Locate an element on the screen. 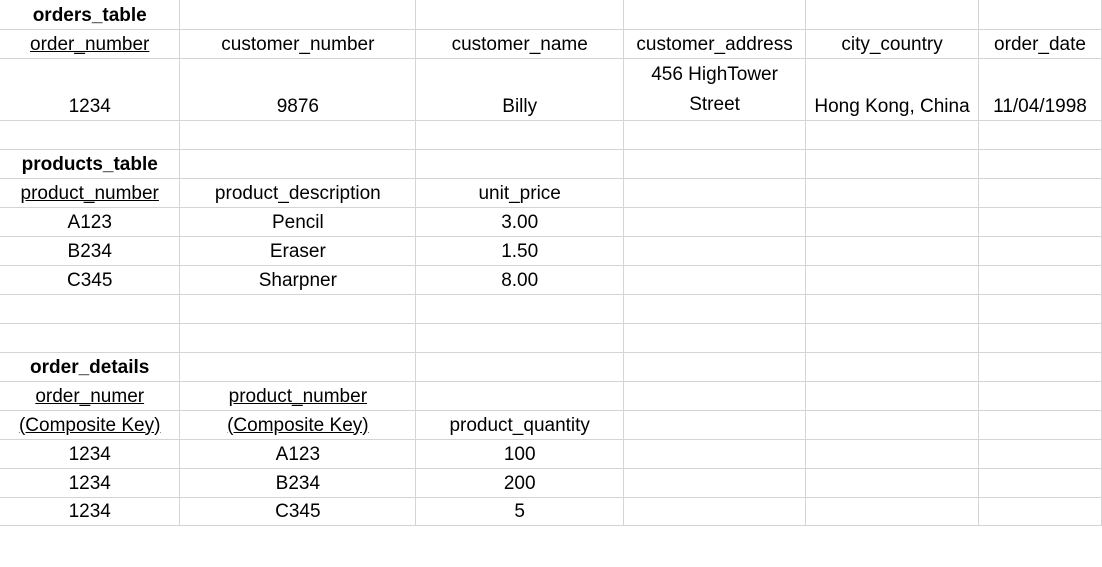 This screenshot has height=567, width=1102. cell-product-description: Pencil is located at coordinates (298, 222).